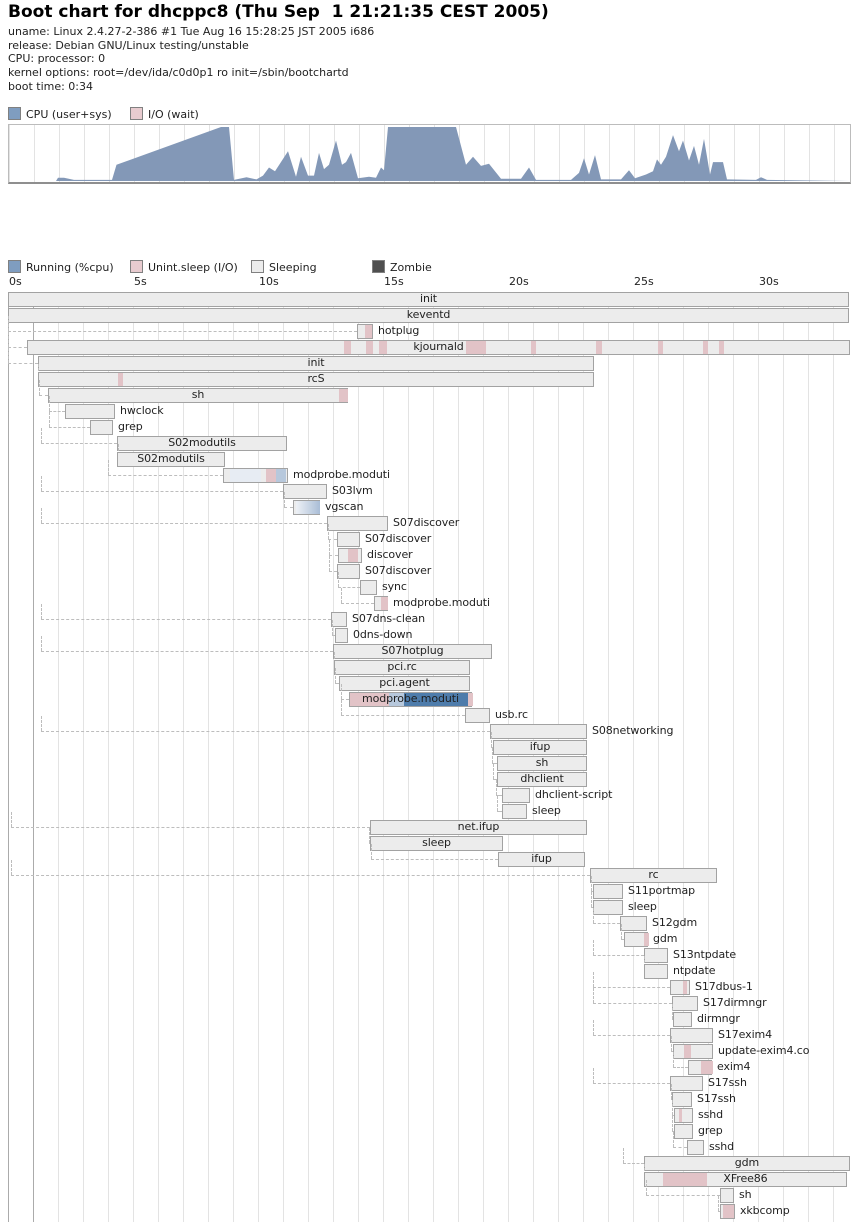 The image size is (860, 1228). I want to click on process-label: S07hotplug, so click(412, 650).